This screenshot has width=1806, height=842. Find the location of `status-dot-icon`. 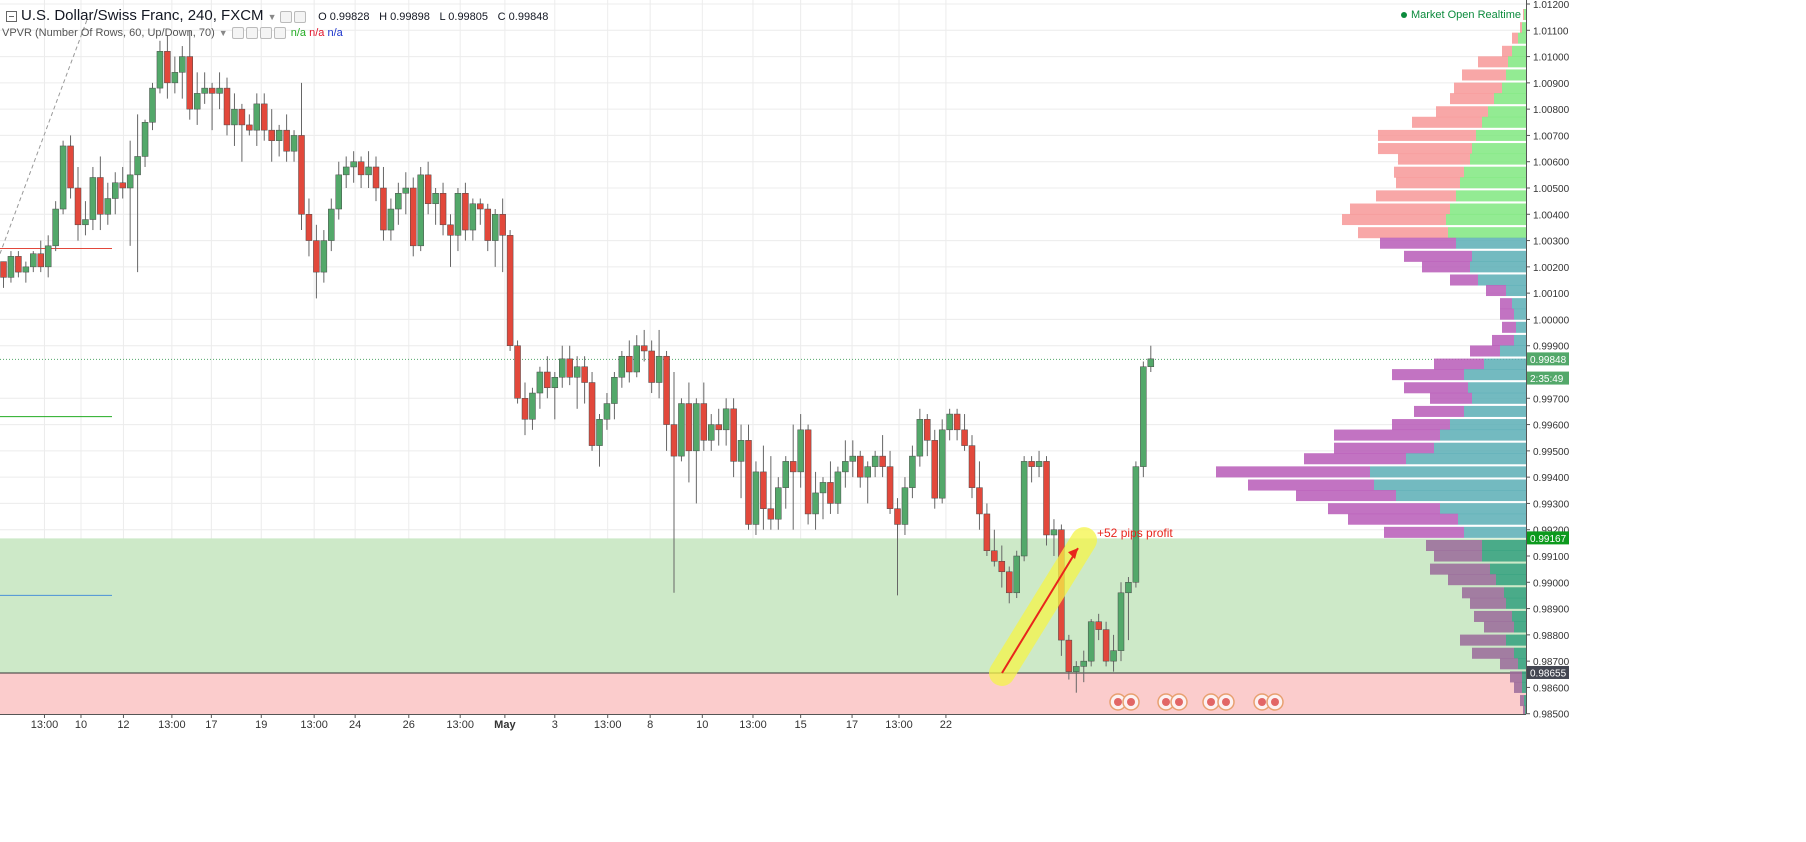

status-dot-icon is located at coordinates (1403, 15).